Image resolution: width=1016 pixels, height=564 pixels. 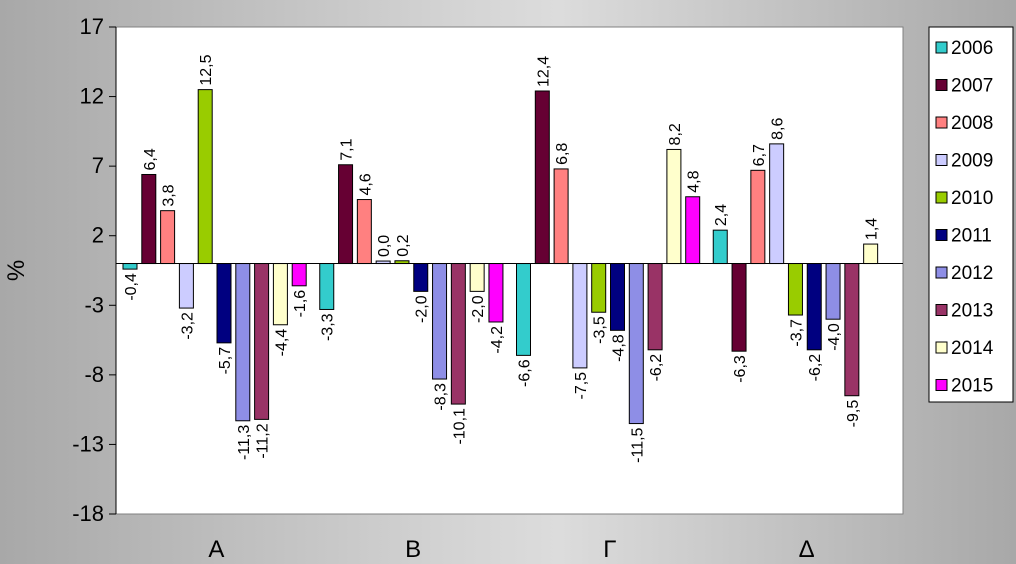 I want to click on data-label: -1,6, so click(x=300, y=304).